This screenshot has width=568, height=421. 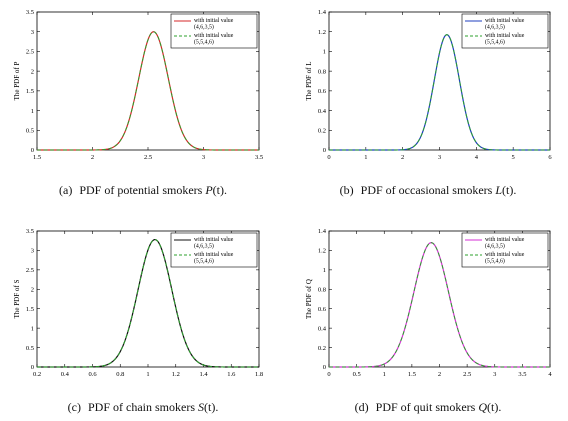 I want to click on x-tick-label: 1.2, so click(x=176, y=374).